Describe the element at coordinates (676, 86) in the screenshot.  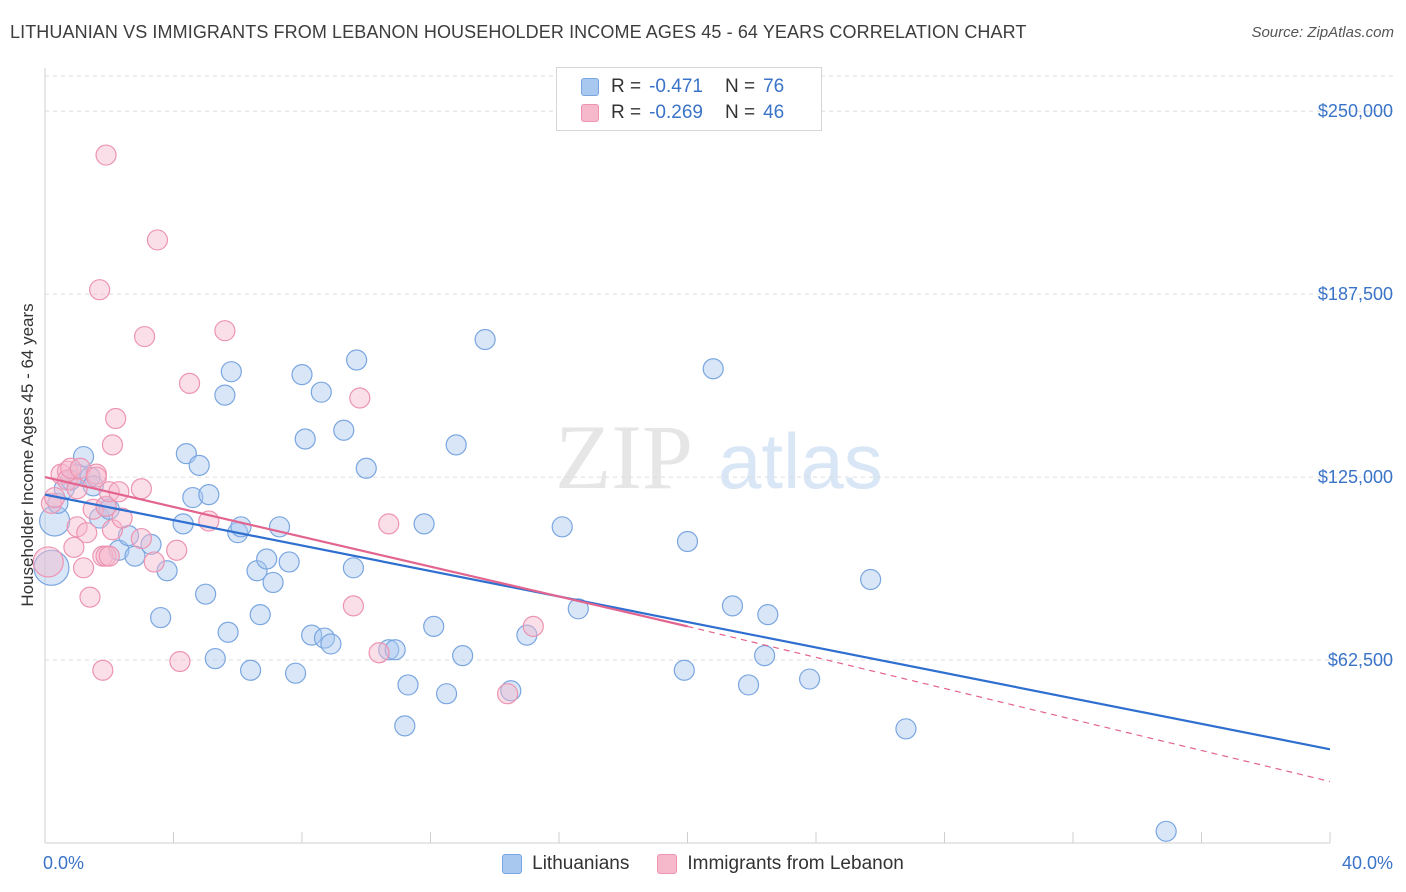
I see `legend-r-value: -0.471` at that location.